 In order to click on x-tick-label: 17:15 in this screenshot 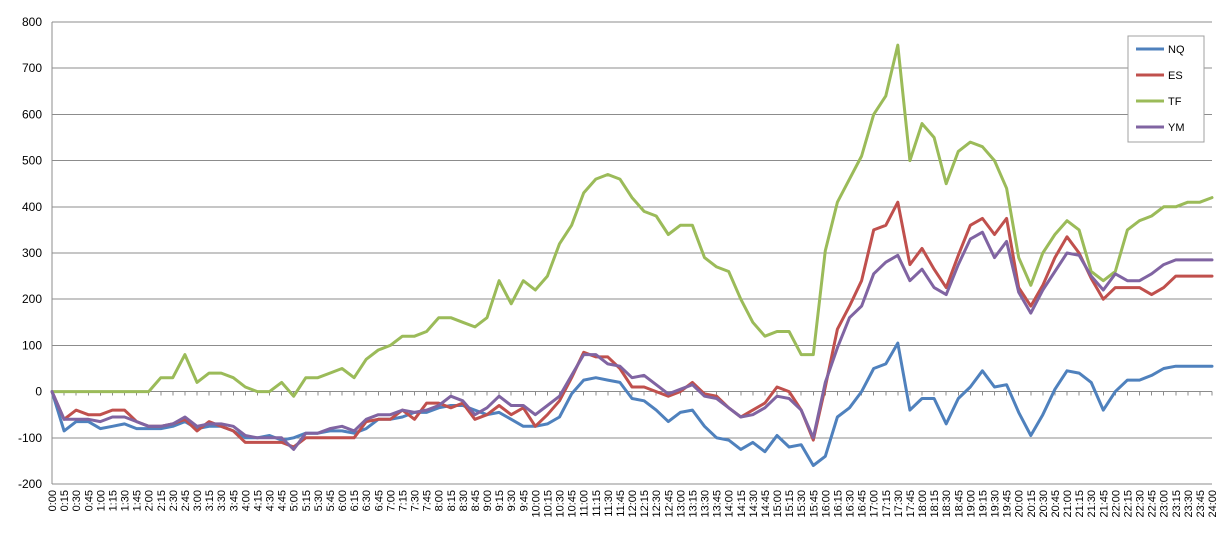, I will do `click(887, 504)`.